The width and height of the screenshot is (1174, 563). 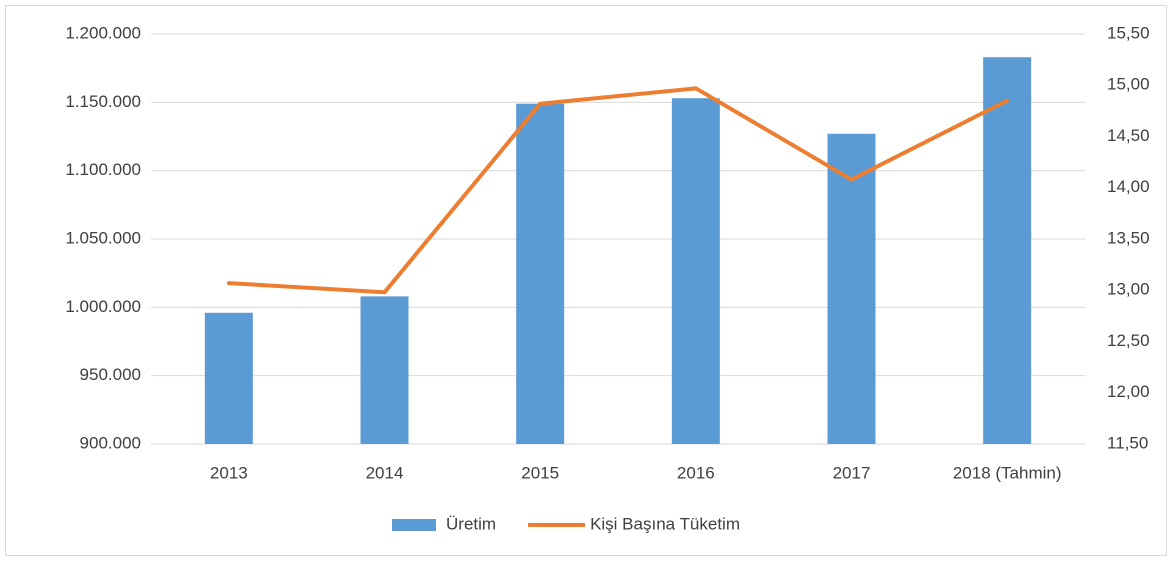 I want to click on y2-tick-label: 13,00, so click(x=1128, y=289).